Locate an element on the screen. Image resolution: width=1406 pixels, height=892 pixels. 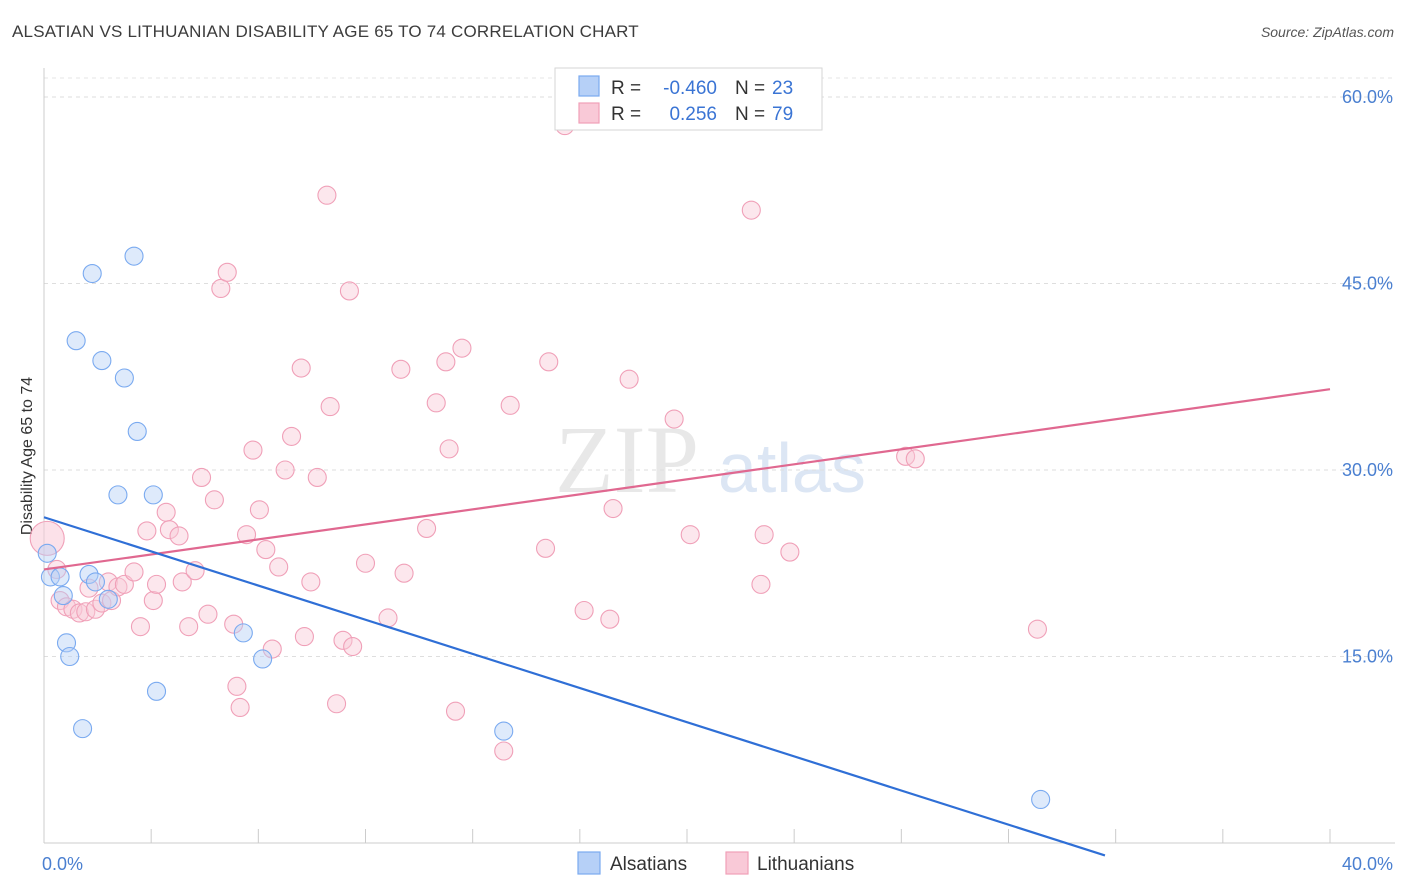
stats-legend-n-value-alsatians: 23 is located at coordinates (782, 88).